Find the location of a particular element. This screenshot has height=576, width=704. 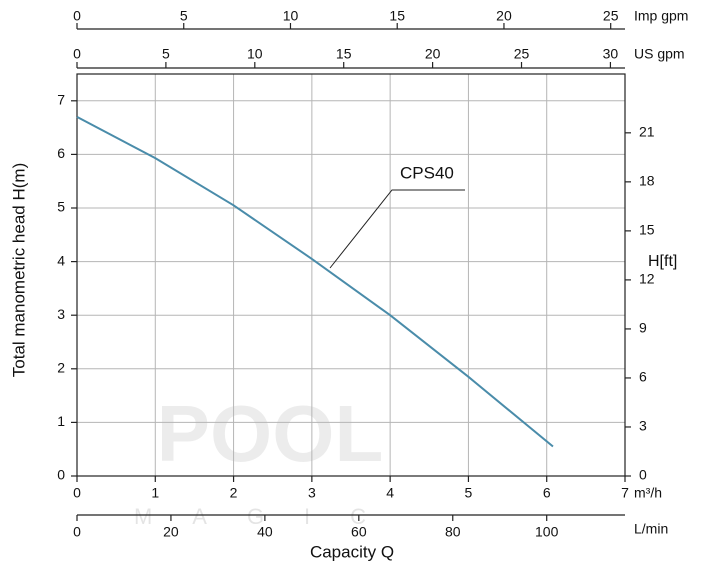

y-tick-label: 2 is located at coordinates (61, 368).